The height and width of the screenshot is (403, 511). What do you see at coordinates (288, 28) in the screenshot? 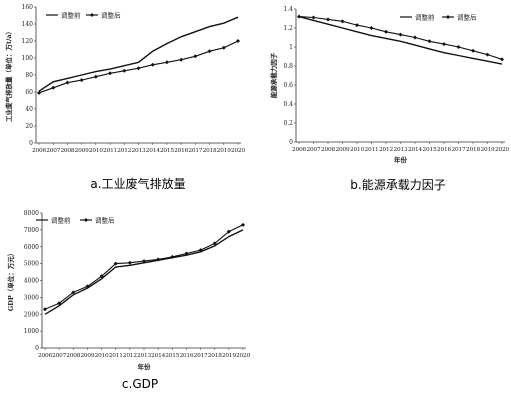
I see `y-tick-label: 1.2` at bounding box center [288, 28].